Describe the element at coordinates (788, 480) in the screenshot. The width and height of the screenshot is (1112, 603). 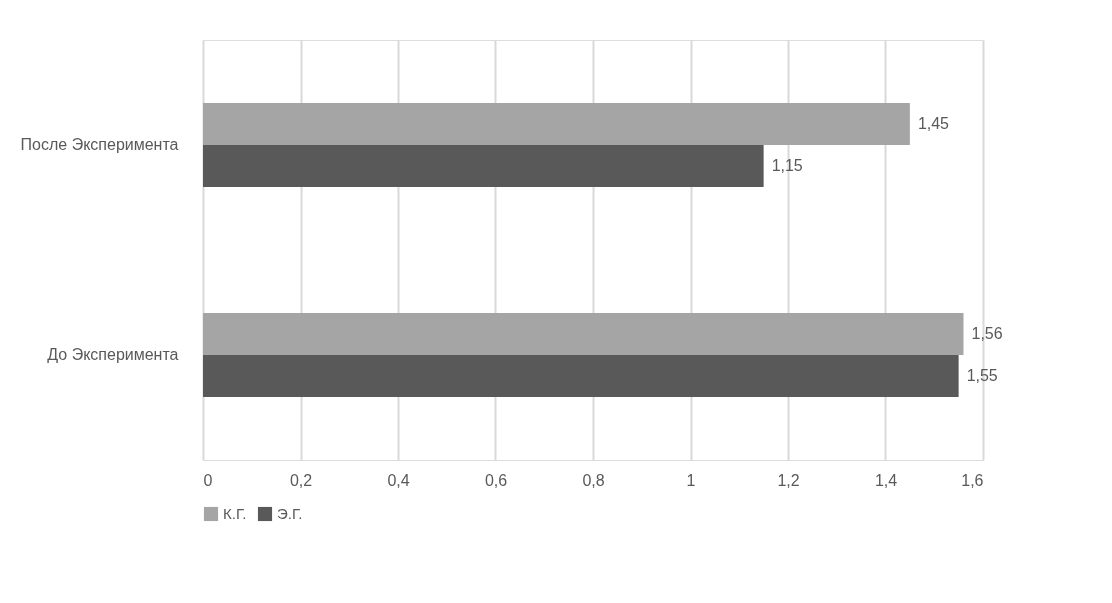
I see `x-tick-label: 1,2` at that location.